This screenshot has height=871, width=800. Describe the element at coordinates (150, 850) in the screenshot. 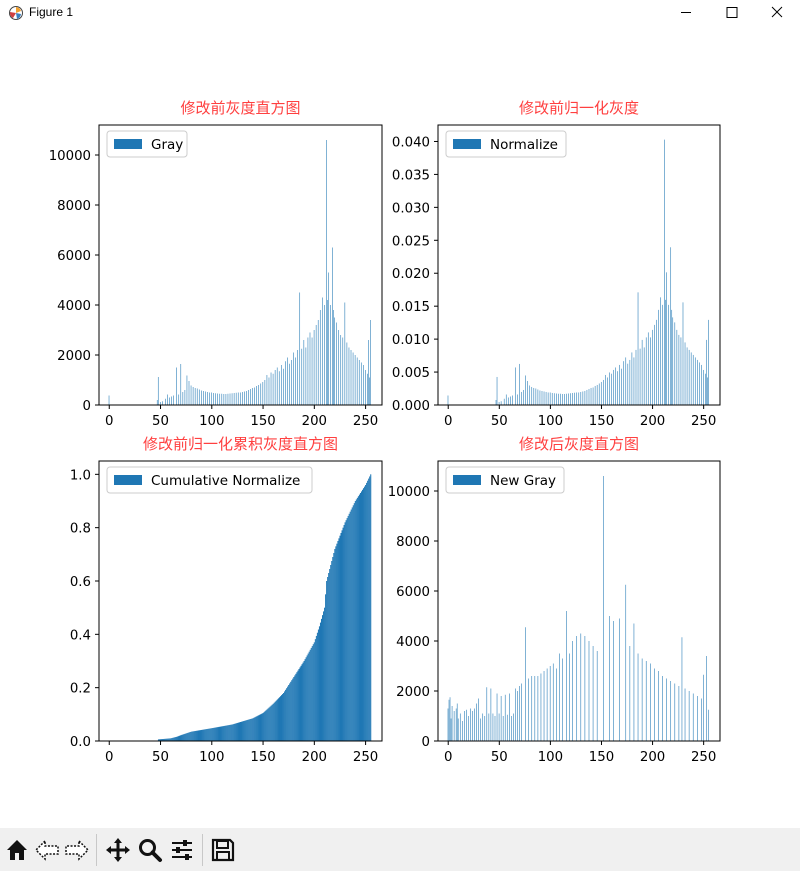

I see `zoom-magnifier-icon` at that location.